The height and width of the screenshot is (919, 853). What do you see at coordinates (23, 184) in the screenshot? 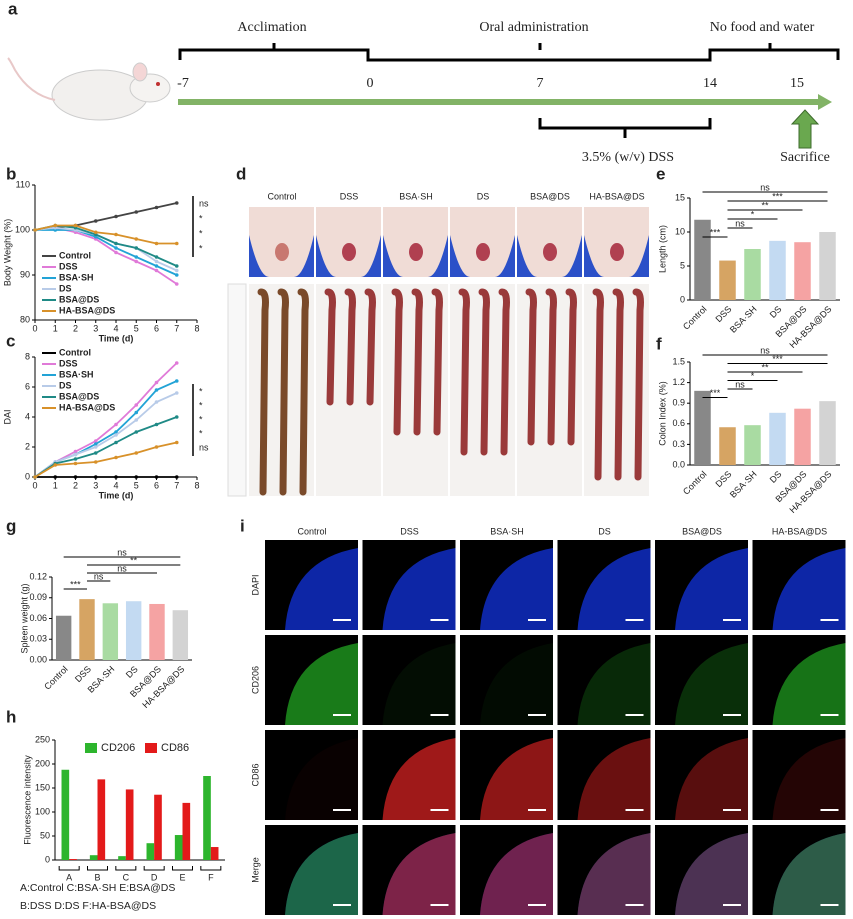
I see `y-tick-label: 110` at bounding box center [23, 184].